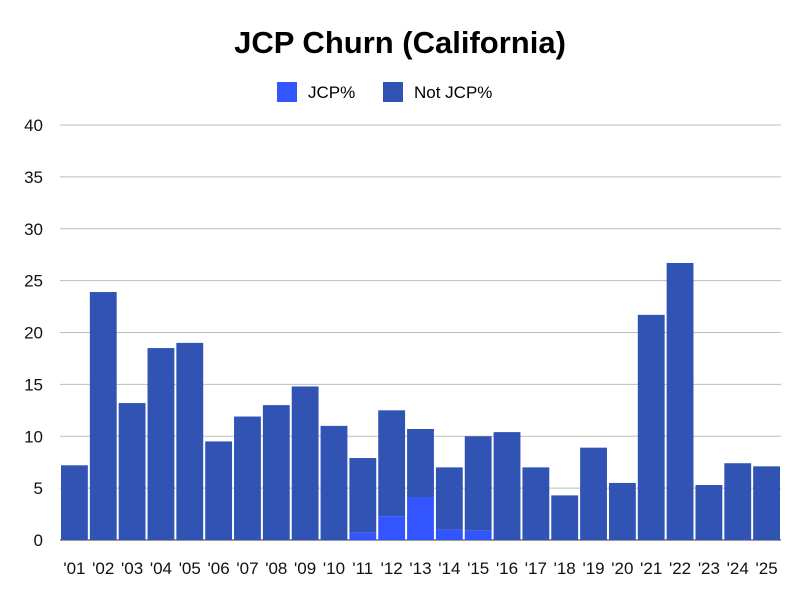 The width and height of the screenshot is (800, 600). I want to click on x-tick-label: '24, so click(738, 568).